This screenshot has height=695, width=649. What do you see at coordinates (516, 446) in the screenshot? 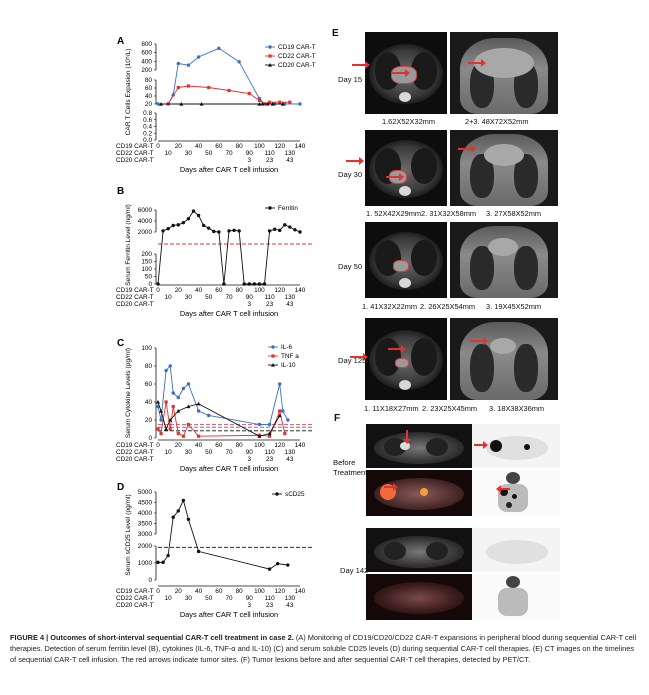
I see `pet-axial-before` at bounding box center [516, 446].